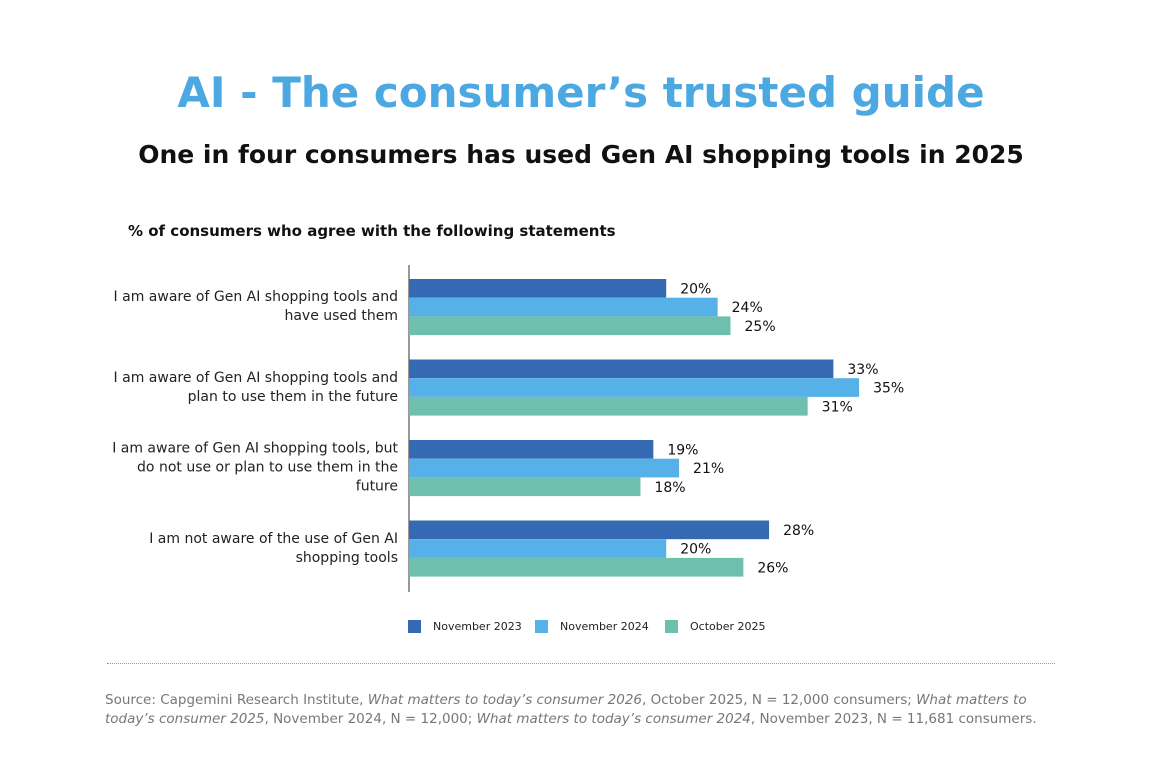 The image size is (1162, 762). Describe the element at coordinates (504, 700) in the screenshot. I see `source-text: What matters to today’s consumer 2026` at that location.